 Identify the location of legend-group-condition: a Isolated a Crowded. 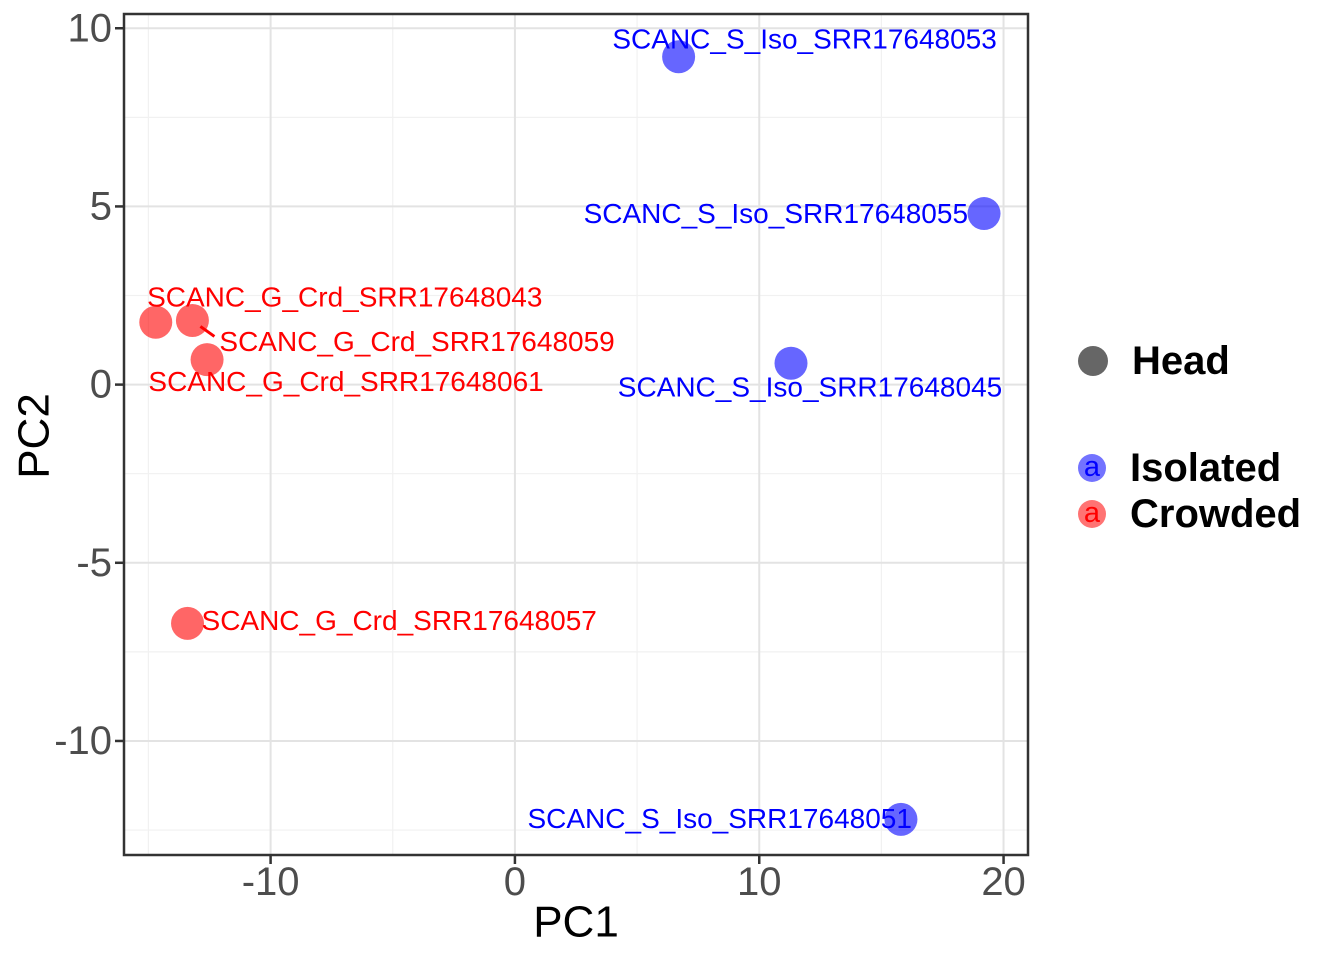
(1189, 491).